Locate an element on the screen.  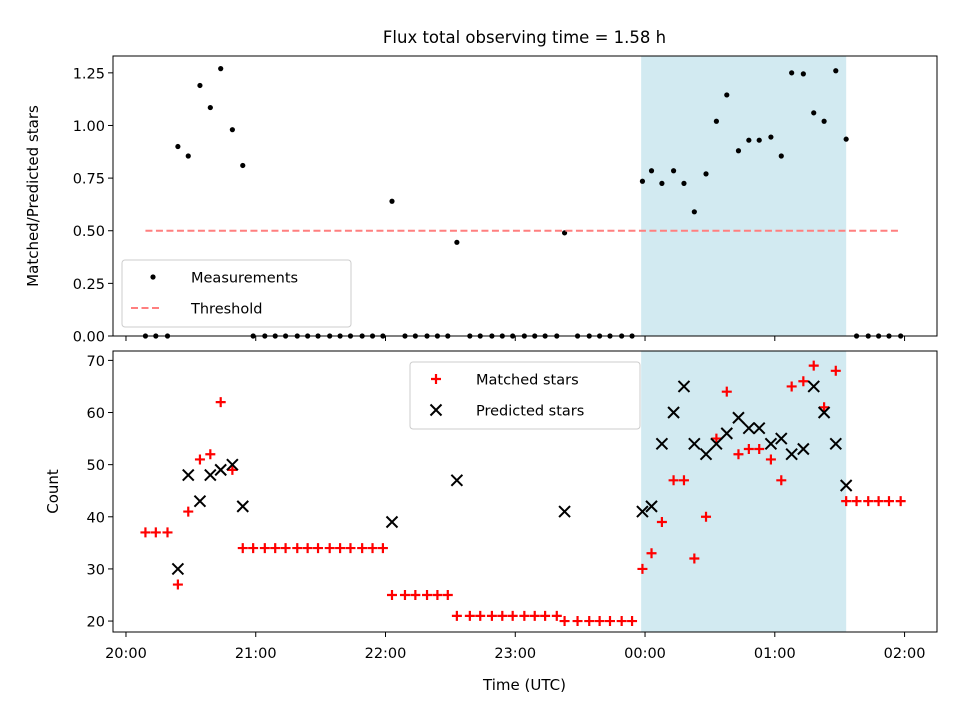
x-tick-label: 02:00 is located at coordinates (905, 654).